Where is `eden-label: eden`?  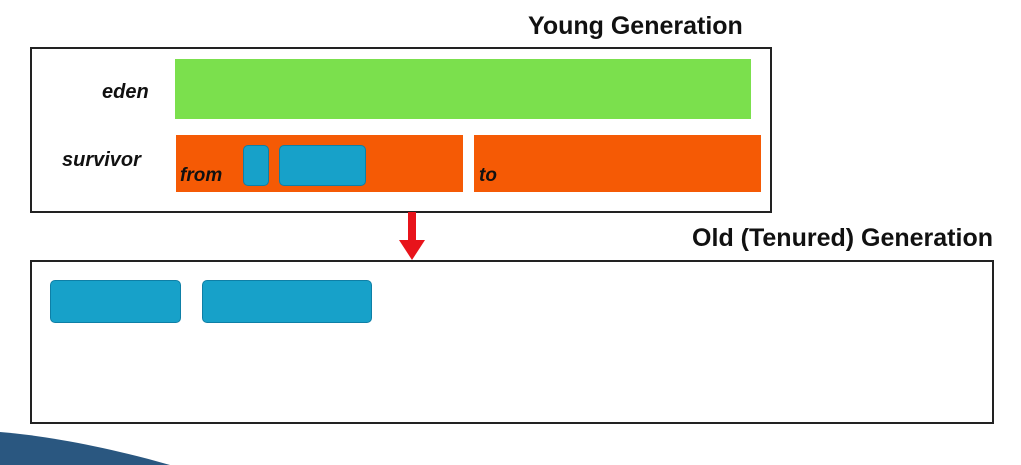 eden-label: eden is located at coordinates (125, 92).